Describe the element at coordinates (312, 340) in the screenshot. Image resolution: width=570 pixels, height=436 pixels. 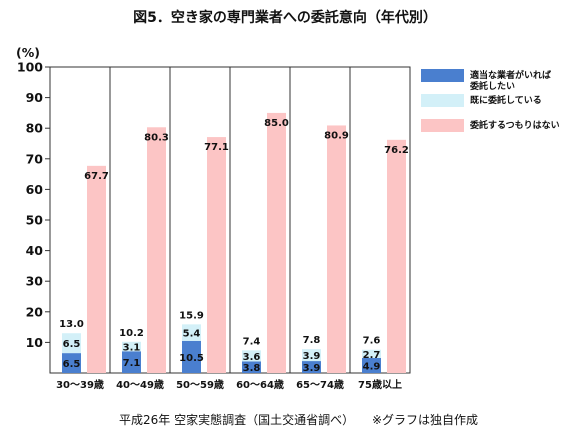
I see `stack-total-label: 7.8` at that location.